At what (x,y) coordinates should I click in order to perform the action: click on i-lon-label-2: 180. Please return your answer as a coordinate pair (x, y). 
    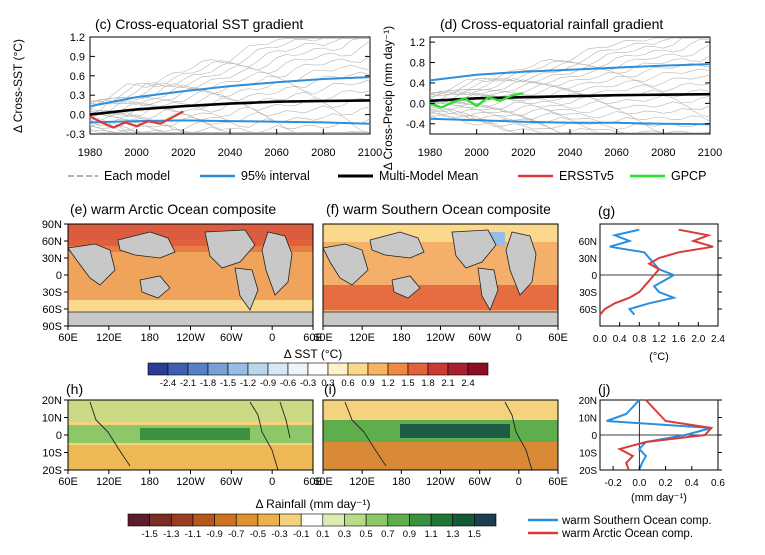
    Looking at the image, I should click on (401, 482).